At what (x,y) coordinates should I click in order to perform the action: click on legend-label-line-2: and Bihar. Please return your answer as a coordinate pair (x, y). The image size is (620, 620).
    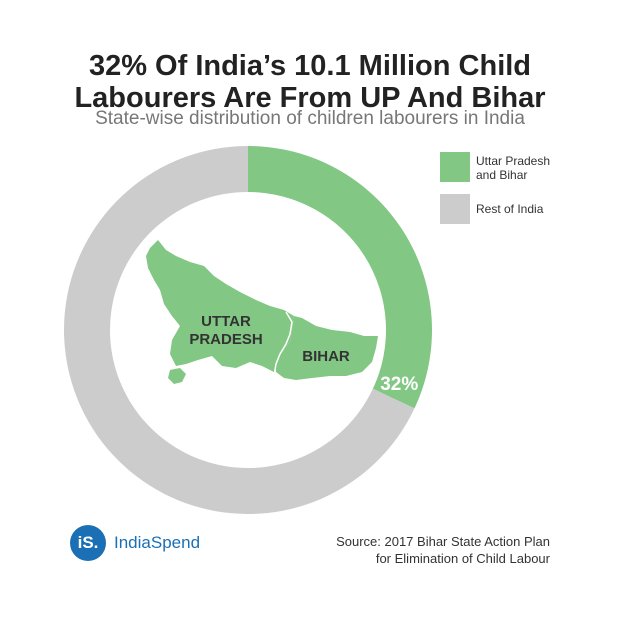
    Looking at the image, I should click on (502, 175).